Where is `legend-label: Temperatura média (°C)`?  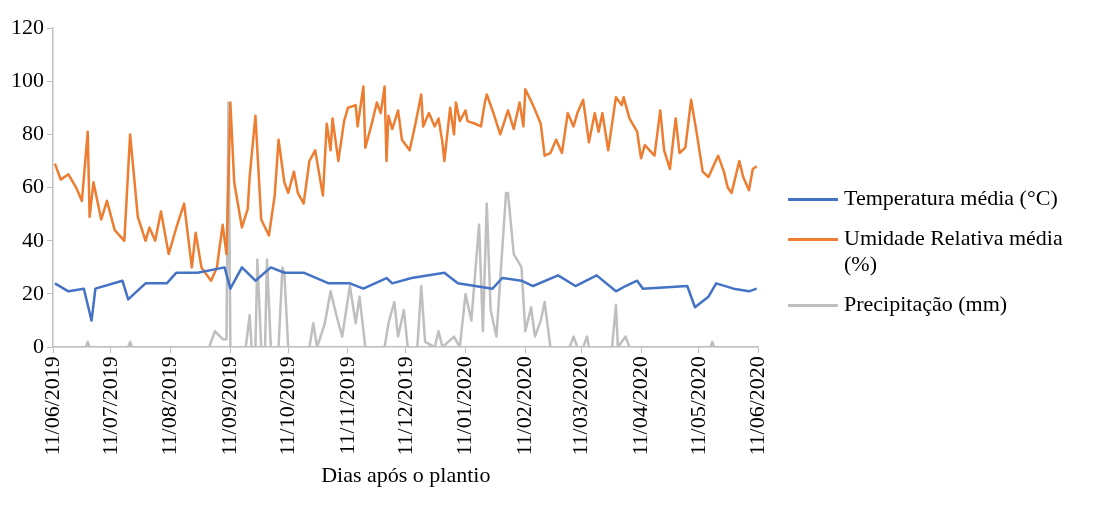
legend-label: Temperatura média (°C) is located at coordinates (951, 197).